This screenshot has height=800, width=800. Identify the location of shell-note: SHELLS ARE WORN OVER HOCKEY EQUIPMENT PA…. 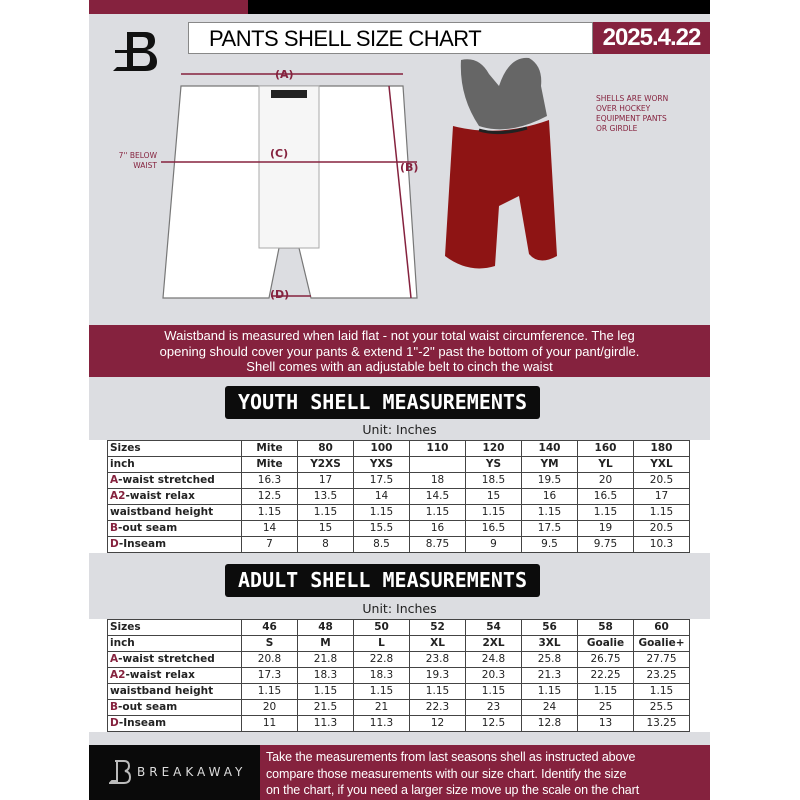
(632, 114).